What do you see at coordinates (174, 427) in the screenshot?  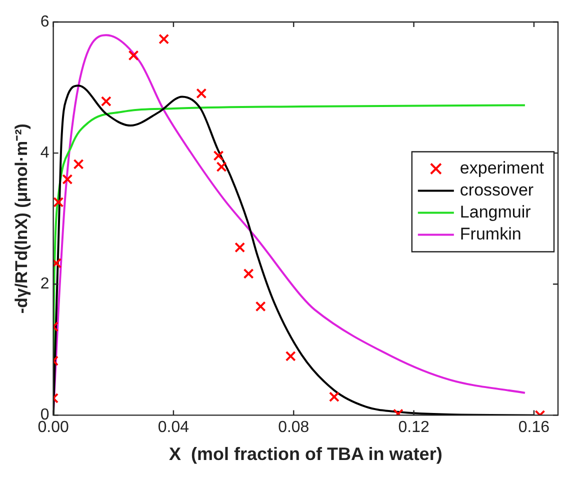 I see `x-tick-label: 0.04` at bounding box center [174, 427].